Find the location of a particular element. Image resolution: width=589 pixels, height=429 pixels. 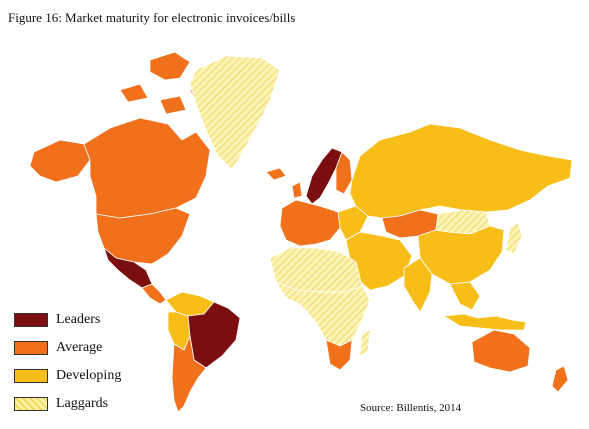

region-chile-argentina is located at coordinates (189, 374).